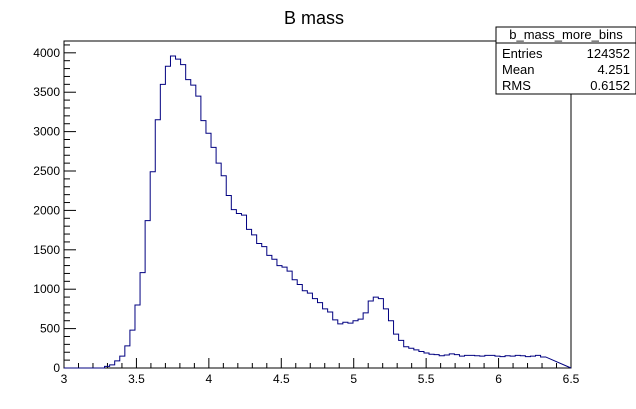  Describe the element at coordinates (46, 250) in the screenshot. I see `y-tick-label: 1500` at that location.